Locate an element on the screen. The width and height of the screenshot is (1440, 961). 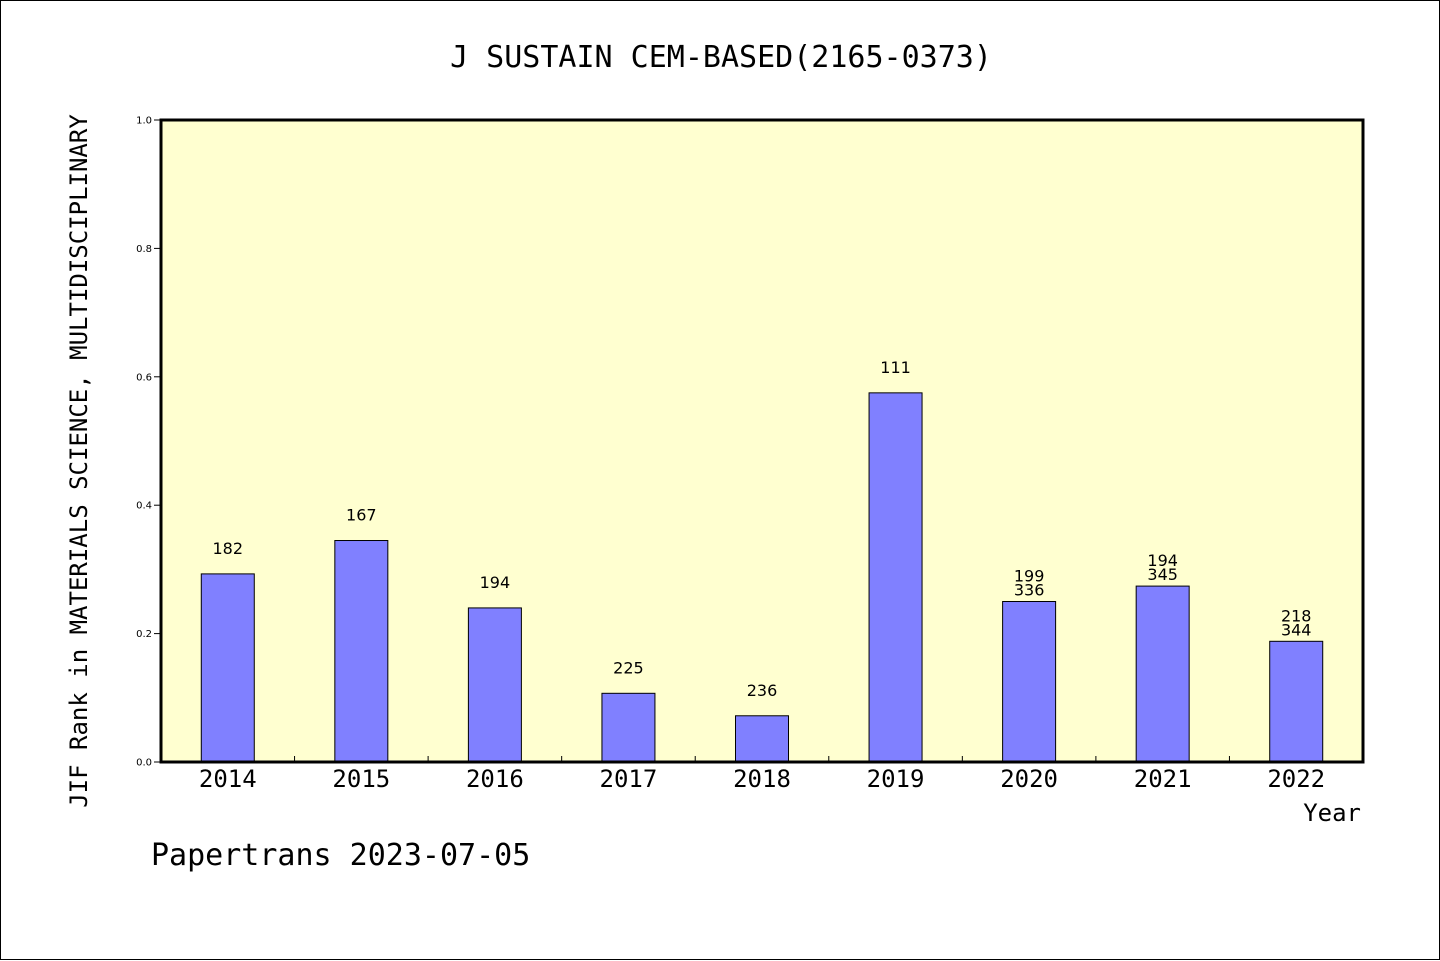
footer-text: Papertrans 2023-07-05 is located at coordinates (340, 855).